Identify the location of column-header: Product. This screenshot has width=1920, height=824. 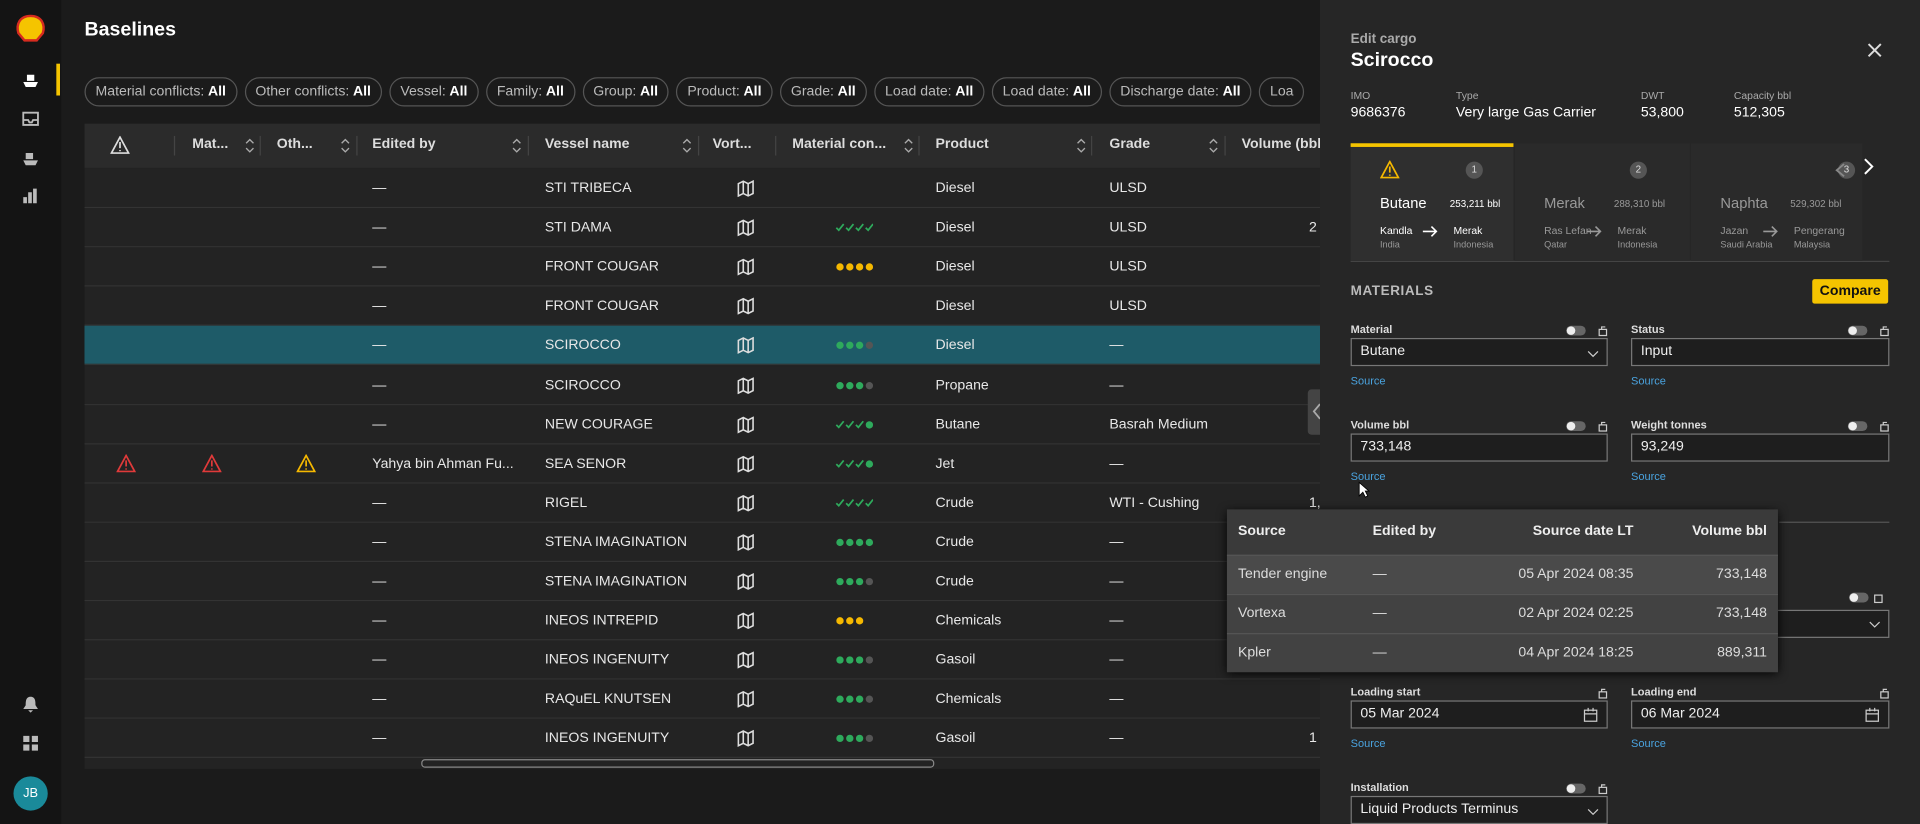
(962, 144).